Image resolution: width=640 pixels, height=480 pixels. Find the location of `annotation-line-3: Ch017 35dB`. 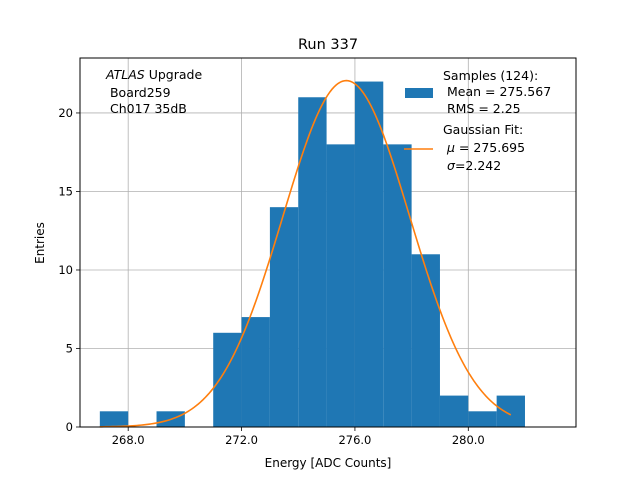

annotation-line-3: Ch017 35dB is located at coordinates (146, 108).